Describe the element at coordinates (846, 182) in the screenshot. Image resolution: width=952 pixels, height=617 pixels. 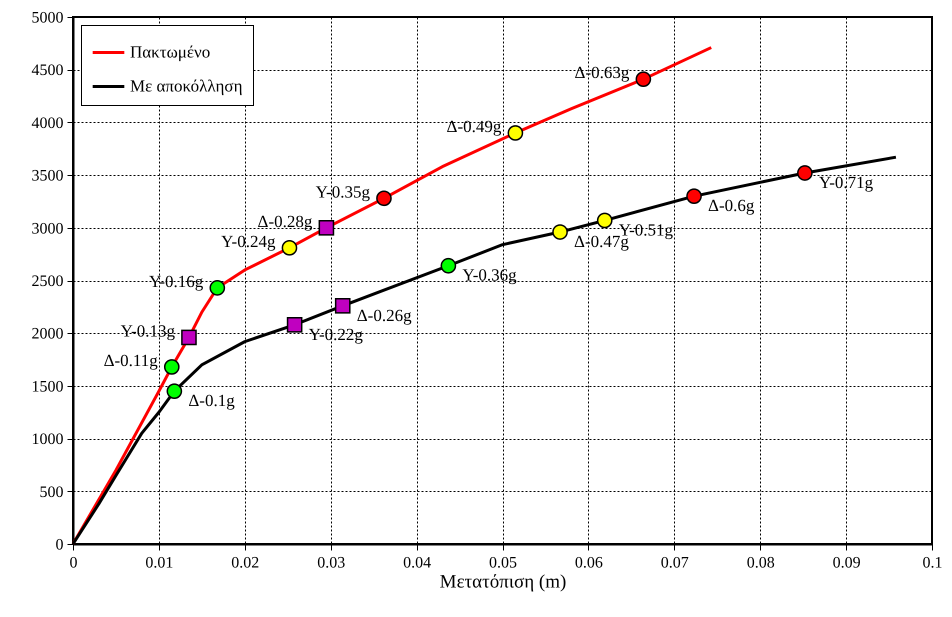
I see `annotation: Y-0.71g` at that location.